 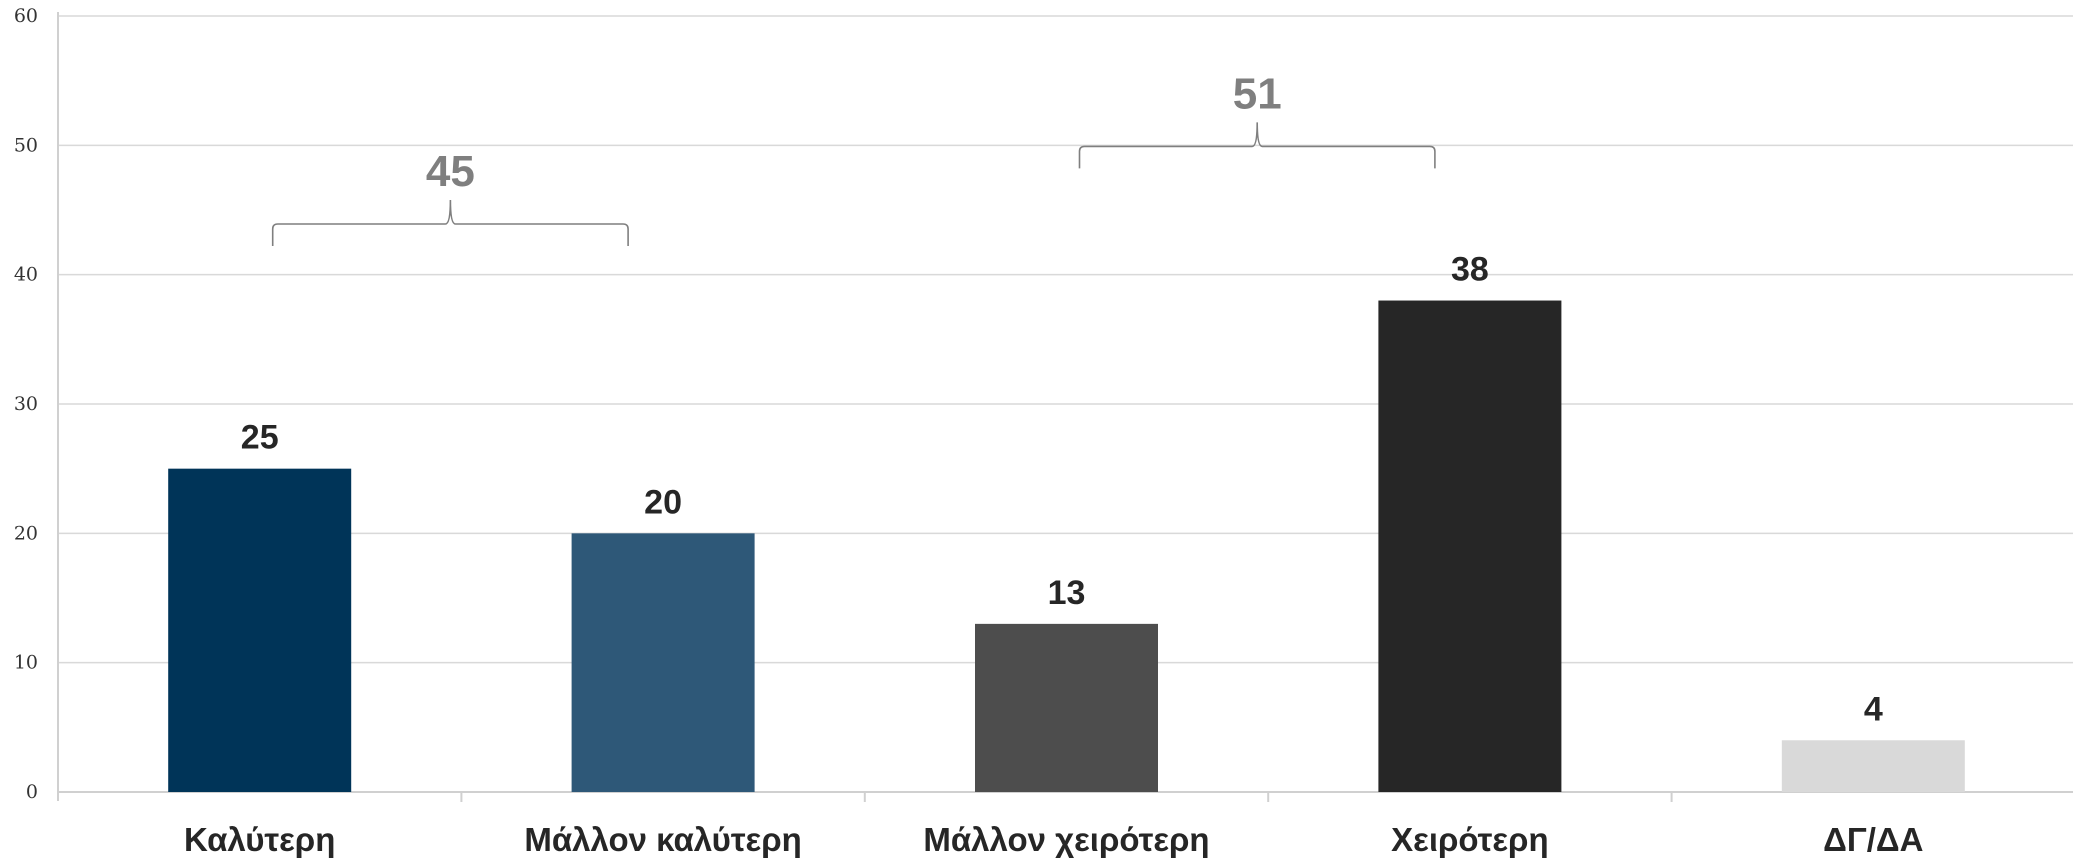 What do you see at coordinates (26, 533) in the screenshot?
I see `y-tick-label: 20` at bounding box center [26, 533].